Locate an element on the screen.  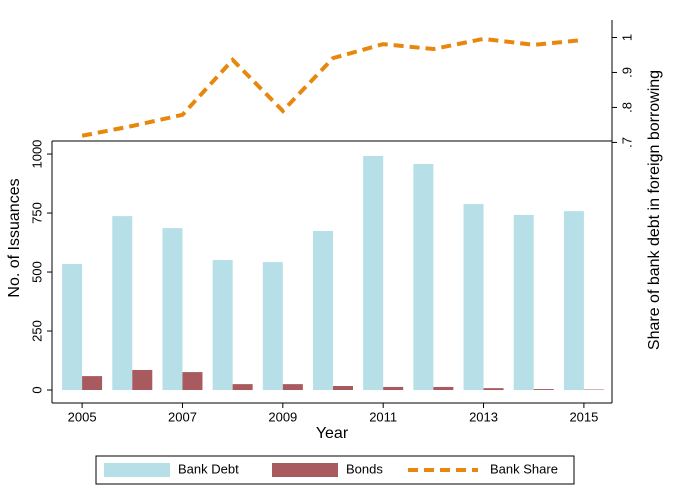
x-tick-label: 2015 is located at coordinates (583, 416).